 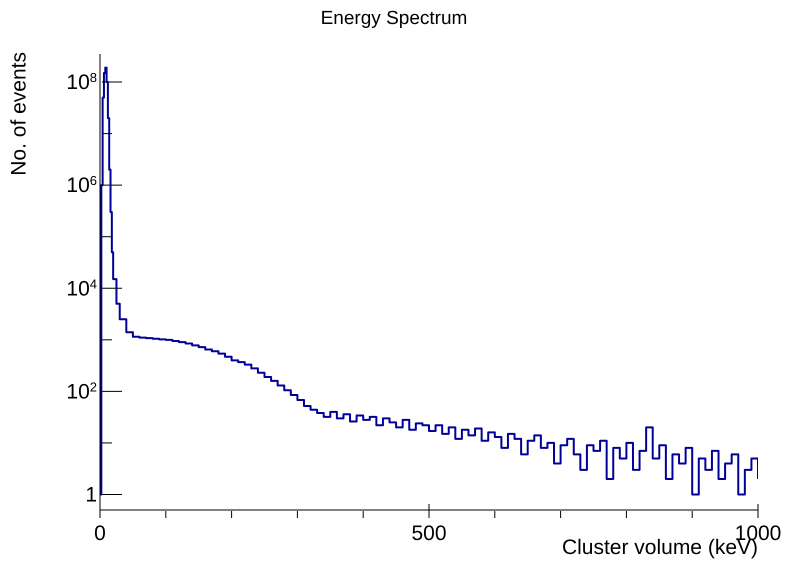 What do you see at coordinates (81, 82) in the screenshot?
I see `y-tick-label: 10$^{8}$` at bounding box center [81, 82].